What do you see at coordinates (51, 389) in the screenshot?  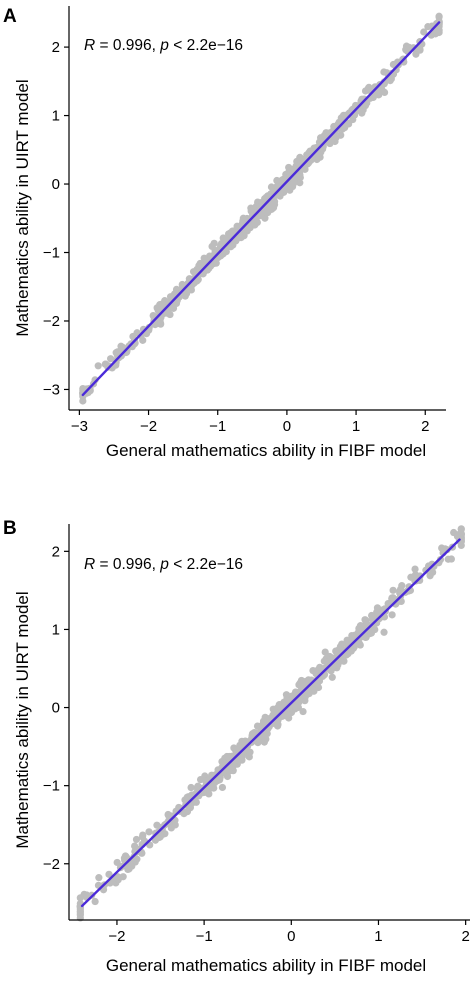 I see `y-tick-label: −3` at bounding box center [51, 389].